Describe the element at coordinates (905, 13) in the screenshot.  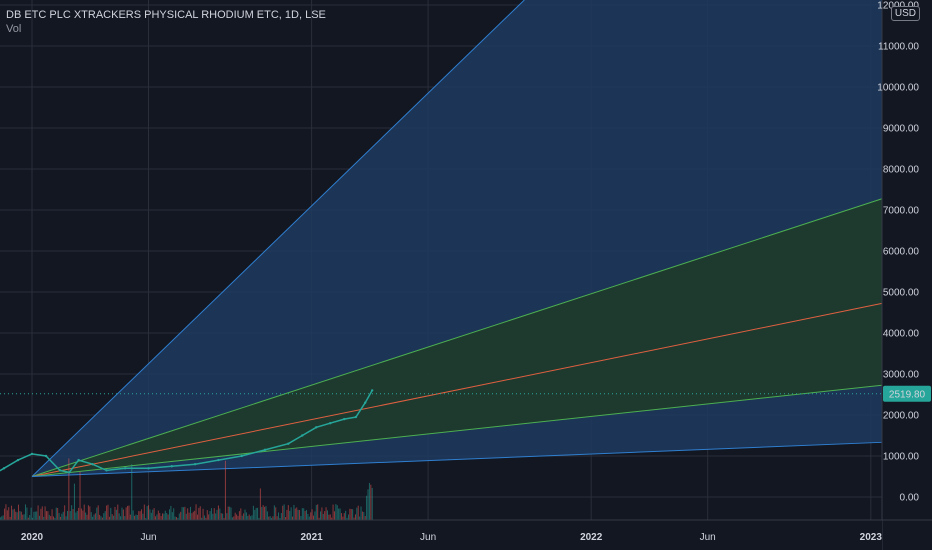
I see `currency-badge: USD` at that location.